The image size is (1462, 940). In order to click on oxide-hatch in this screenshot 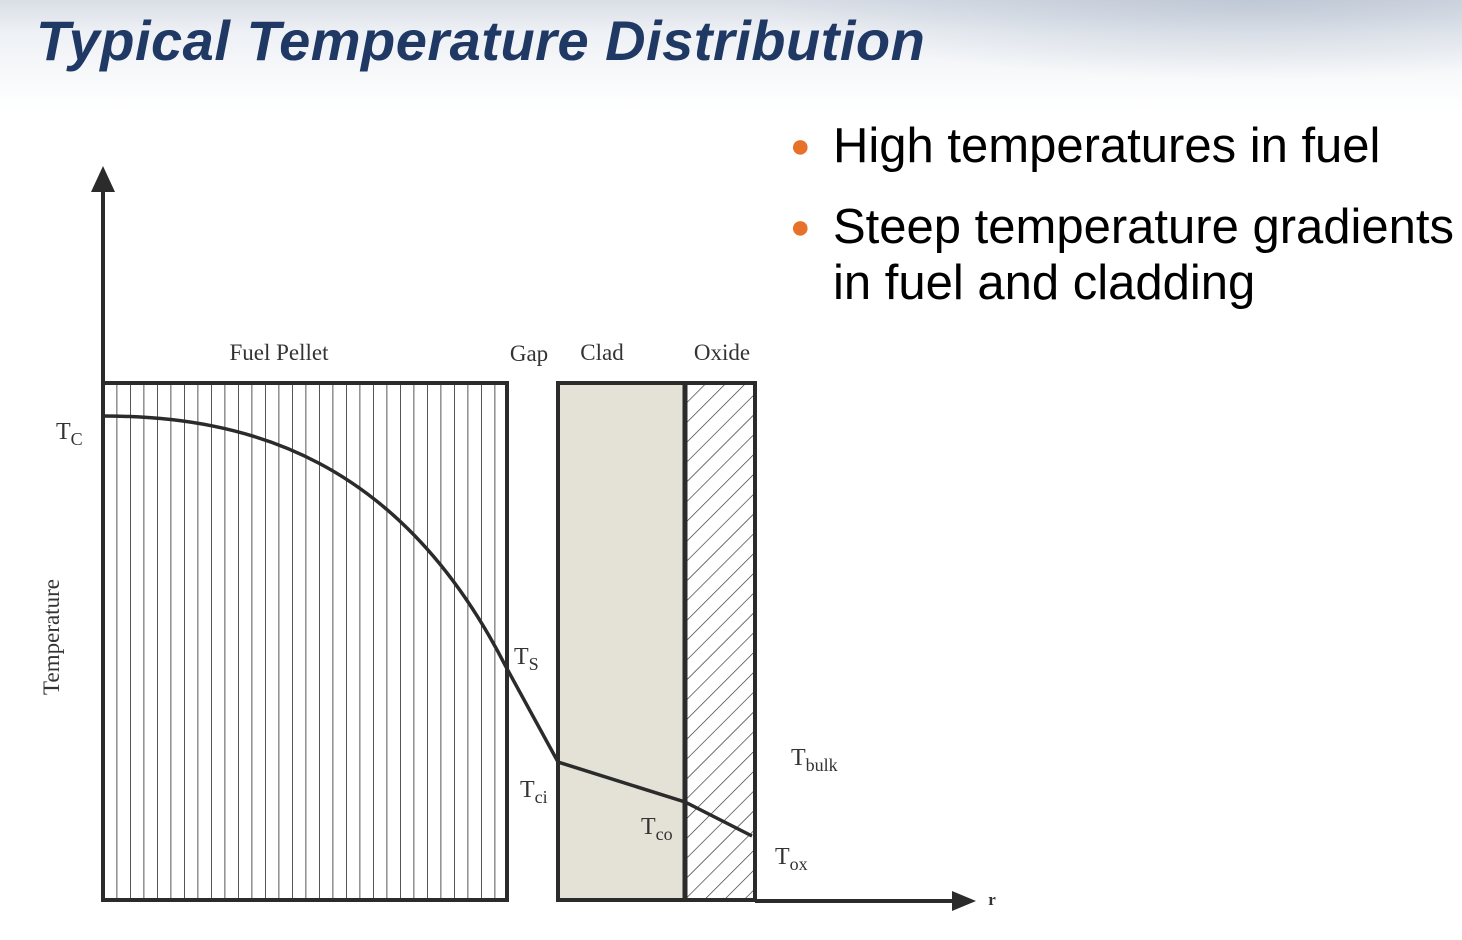, I will do `click(720, 641)`.